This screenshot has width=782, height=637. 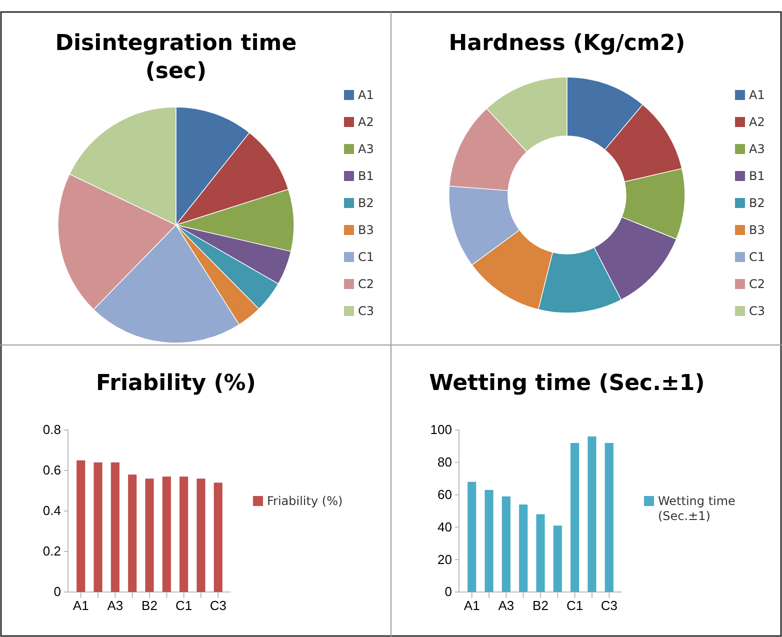 I want to click on y-tick-label: 0.2, so click(x=51, y=551).